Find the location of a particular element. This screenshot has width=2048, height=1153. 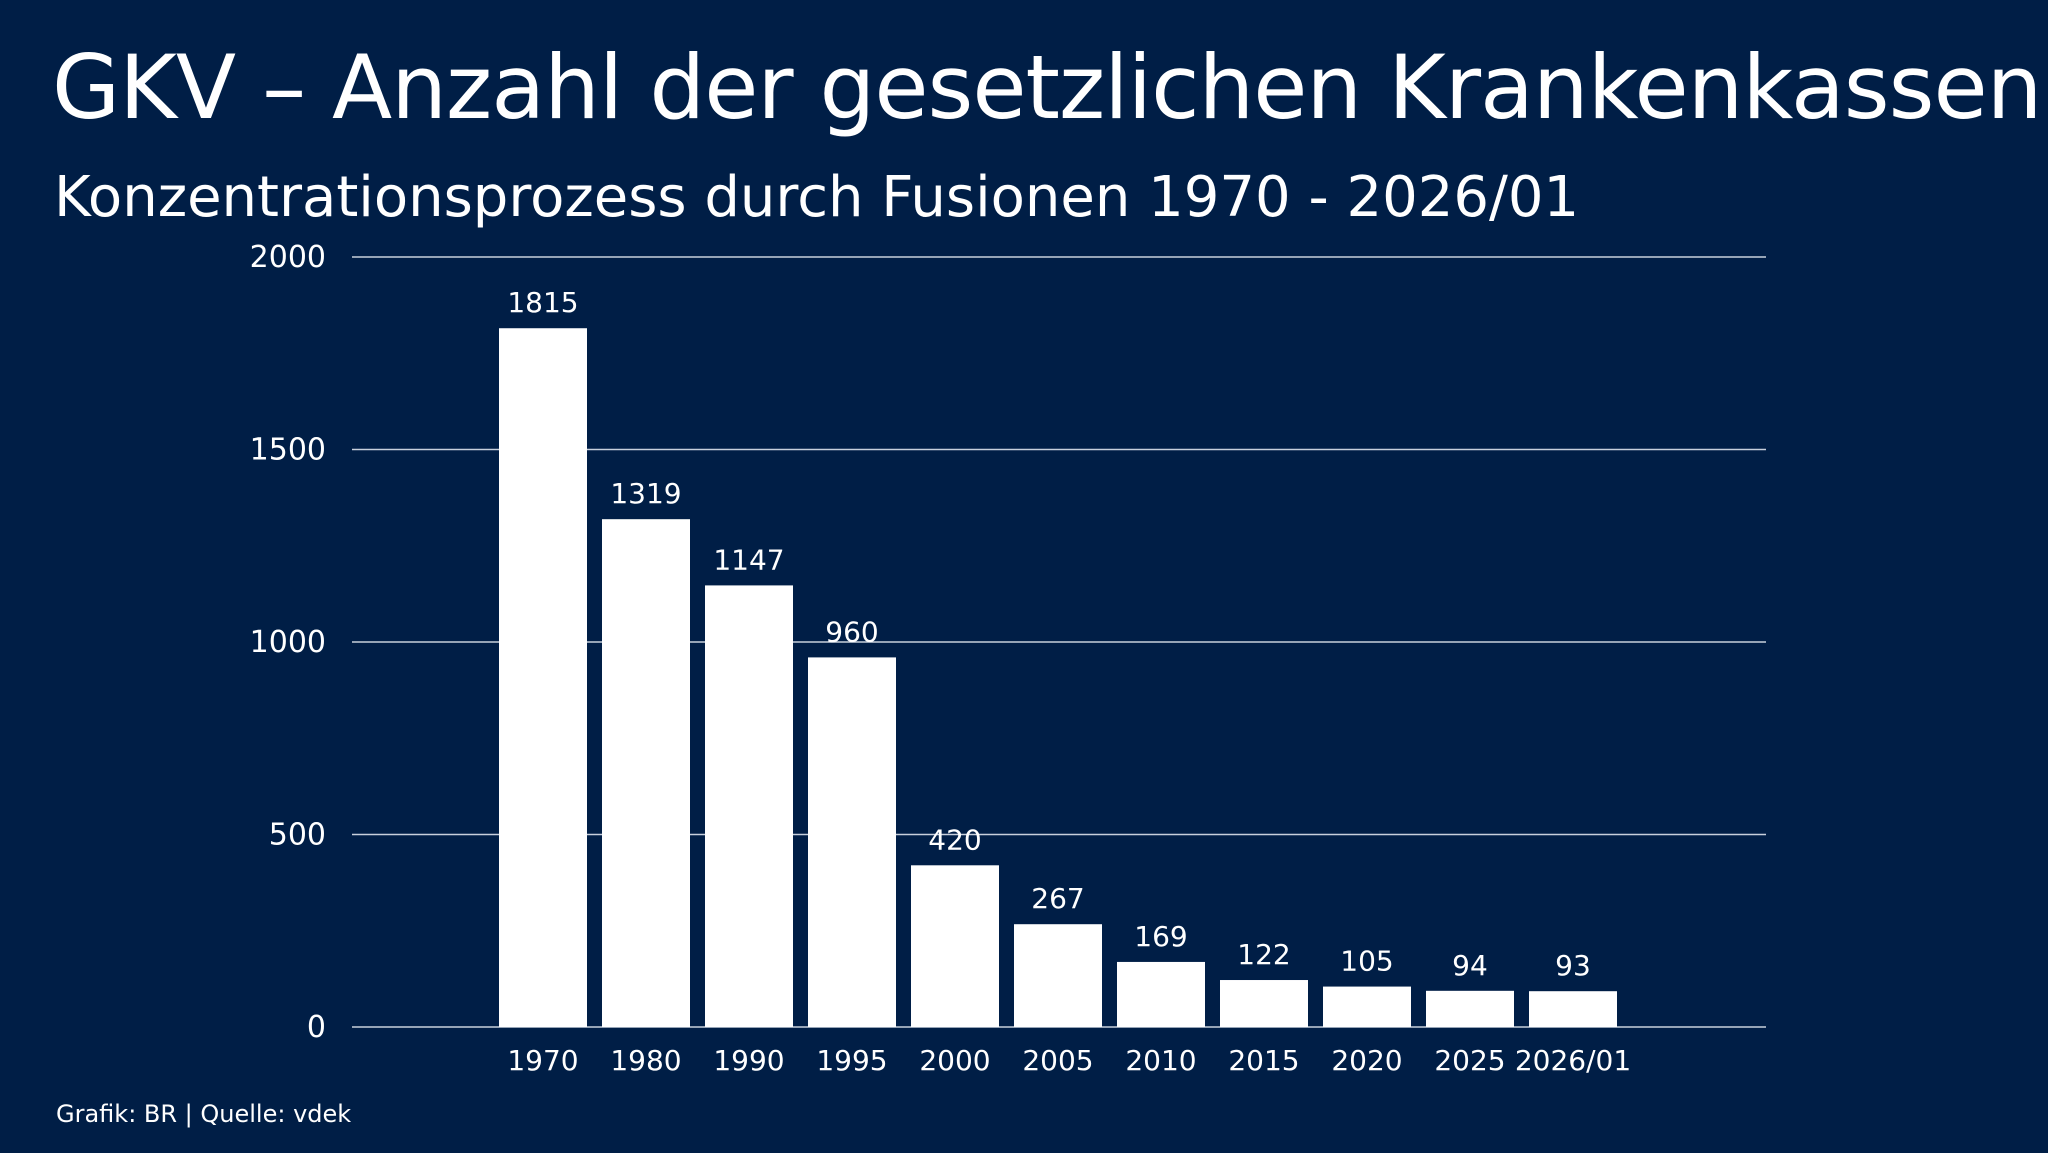

y-tick-label: 1500 is located at coordinates (288, 450).